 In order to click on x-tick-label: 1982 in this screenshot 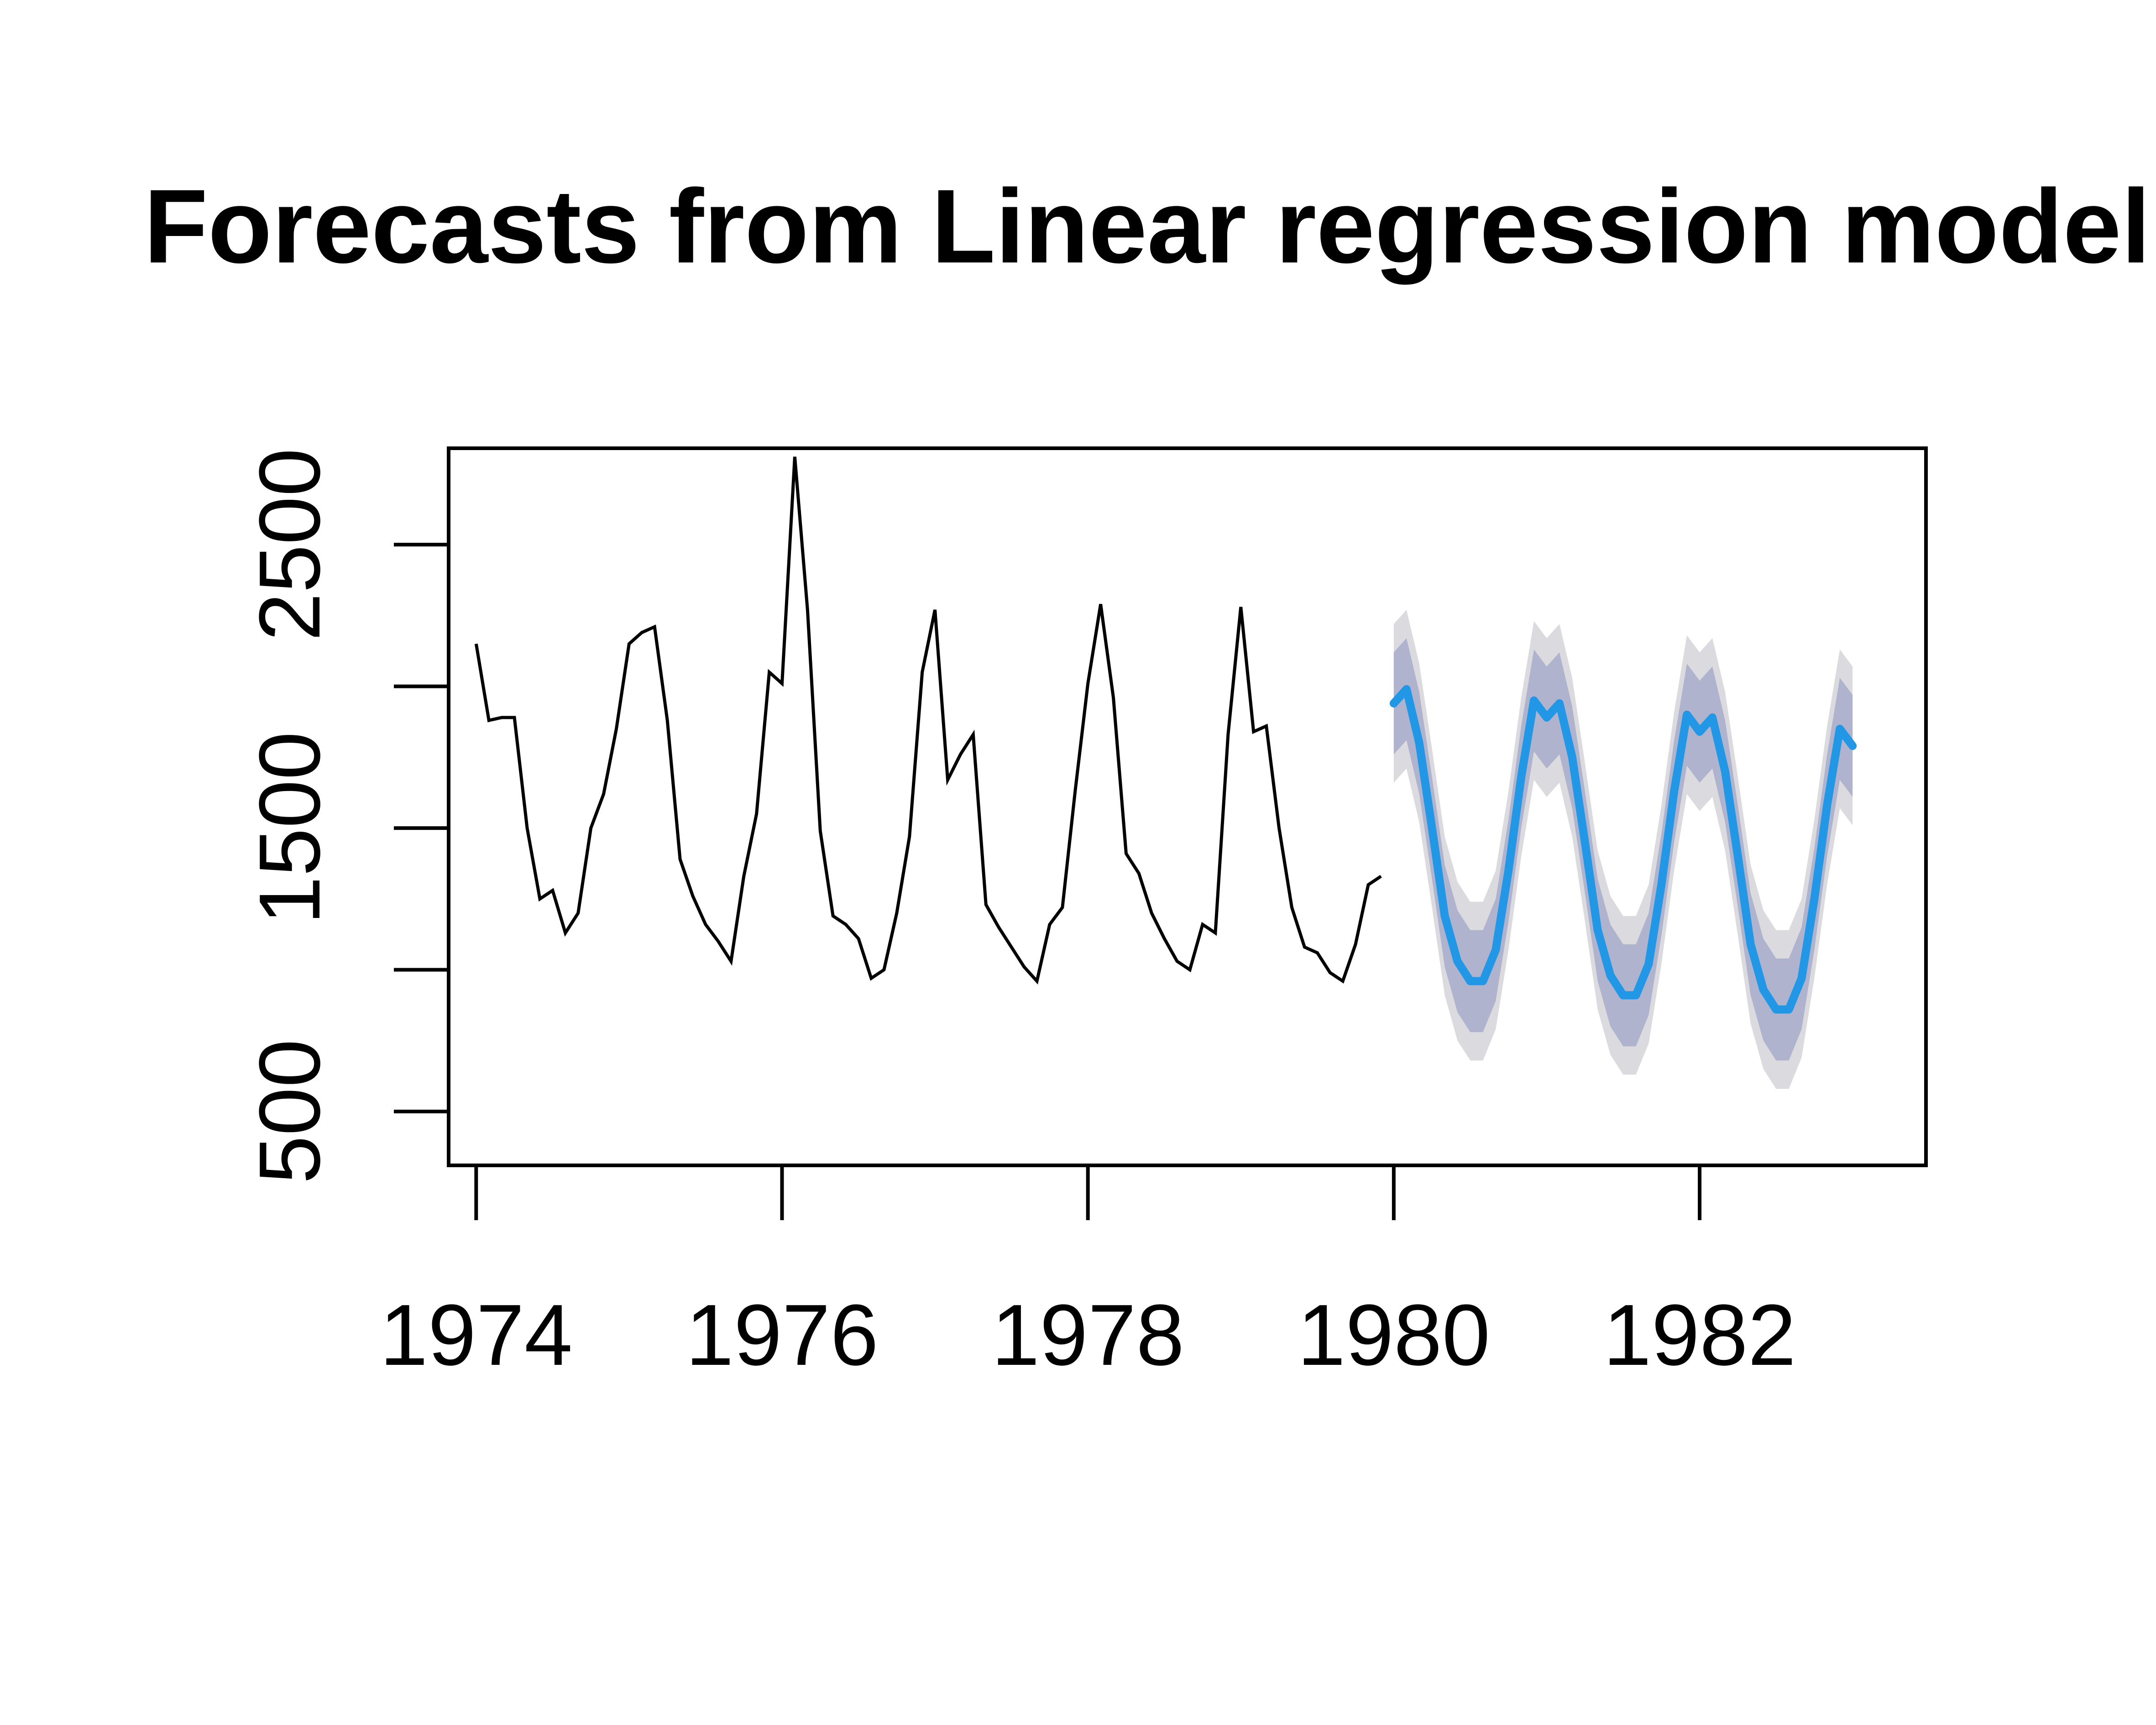, I will do `click(1700, 1335)`.